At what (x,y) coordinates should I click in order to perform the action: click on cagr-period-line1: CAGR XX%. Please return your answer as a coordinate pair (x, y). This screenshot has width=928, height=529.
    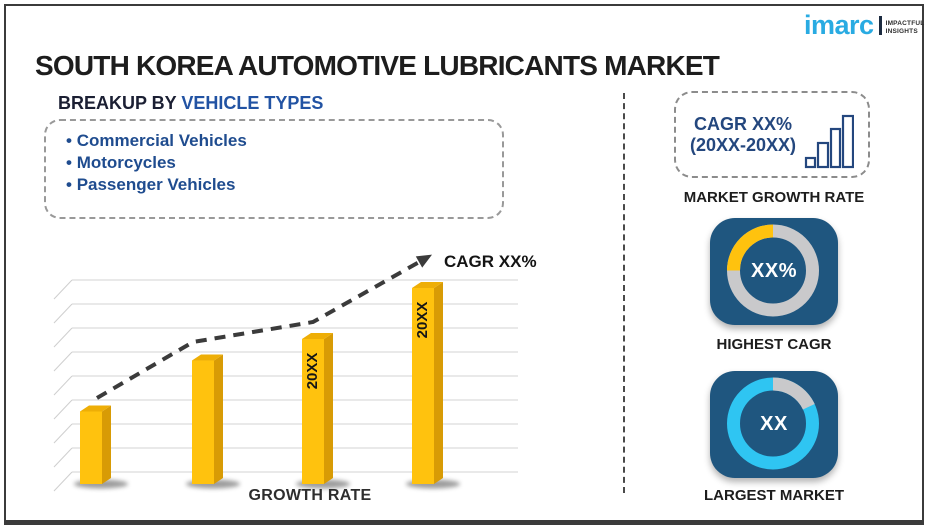
    Looking at the image, I should click on (743, 123).